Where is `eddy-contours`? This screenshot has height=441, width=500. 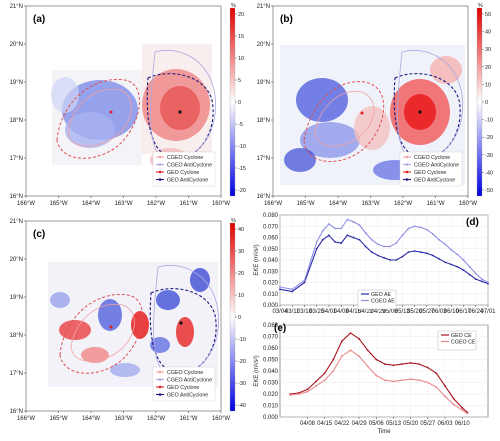 eddy-contours is located at coordinates (383, 106).